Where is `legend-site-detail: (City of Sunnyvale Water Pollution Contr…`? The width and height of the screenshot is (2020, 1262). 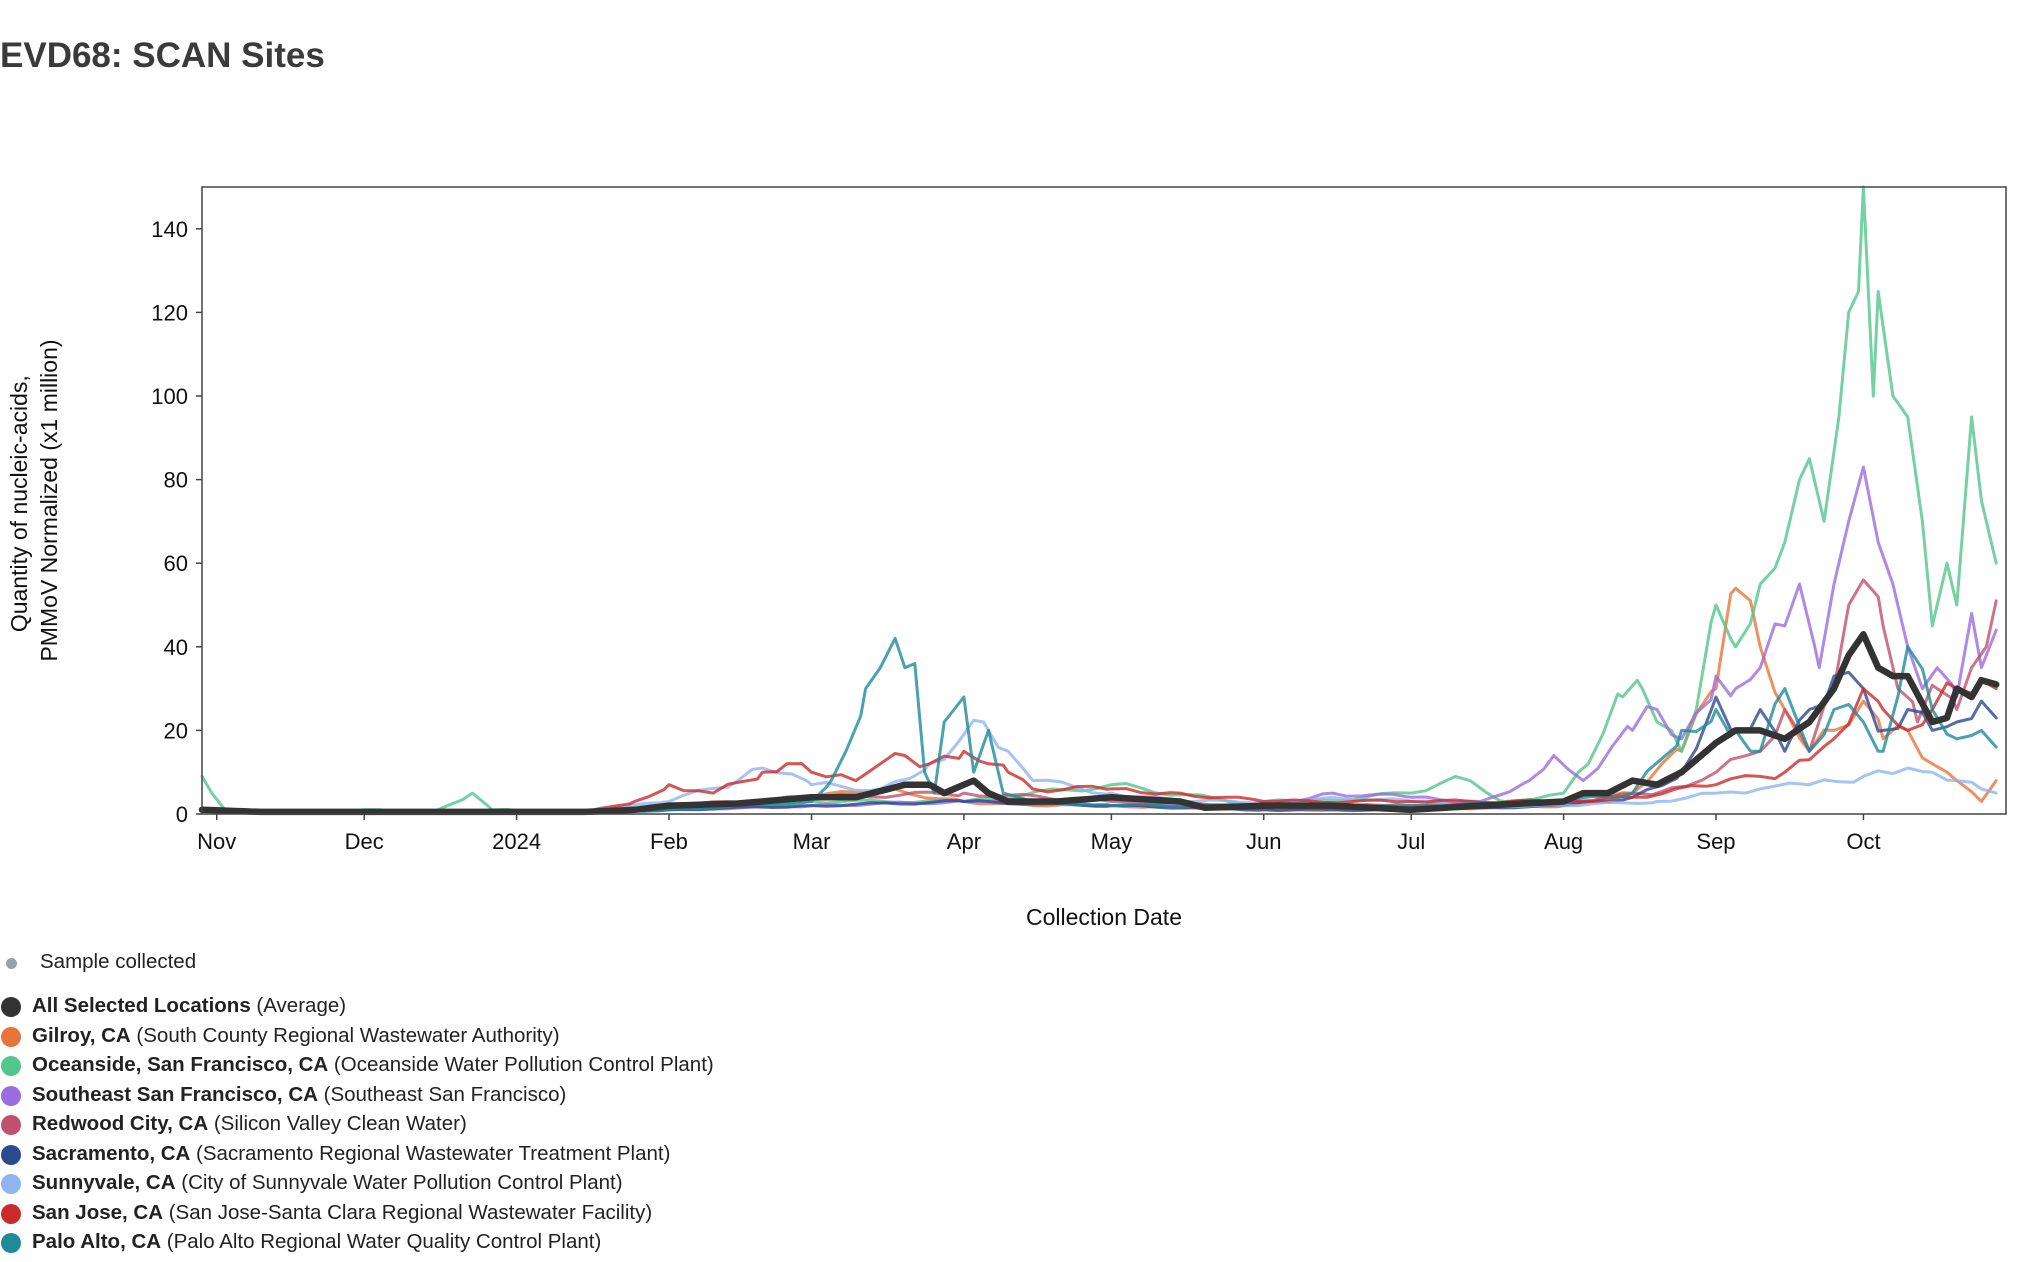 legend-site-detail: (City of Sunnyvale Water Pollution Contr… is located at coordinates (399, 1182).